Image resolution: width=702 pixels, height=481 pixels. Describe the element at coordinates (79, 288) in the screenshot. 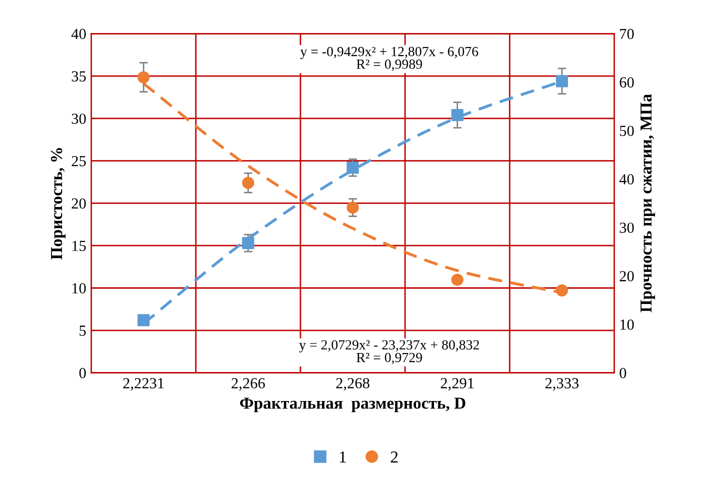

I see `y-tick-label: 10` at that location.